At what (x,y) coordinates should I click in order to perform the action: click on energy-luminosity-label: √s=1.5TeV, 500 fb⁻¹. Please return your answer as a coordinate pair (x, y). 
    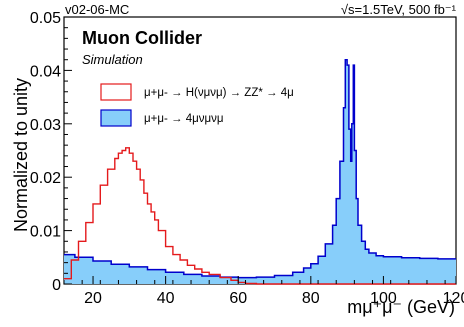
    Looking at the image, I should click on (399, 9).